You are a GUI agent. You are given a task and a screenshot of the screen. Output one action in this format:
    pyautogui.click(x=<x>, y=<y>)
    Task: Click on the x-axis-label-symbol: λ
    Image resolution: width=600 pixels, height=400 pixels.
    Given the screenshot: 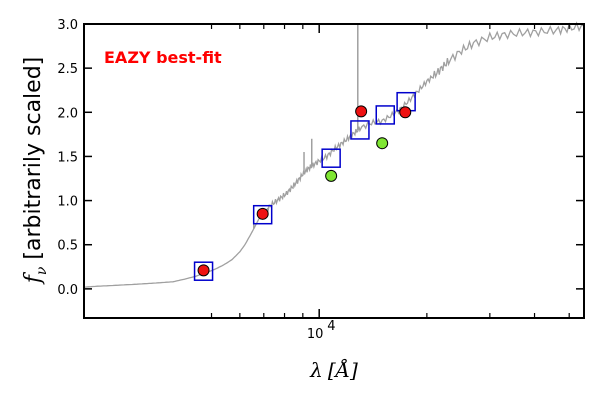 What is the action you would take?
    pyautogui.click(x=316, y=370)
    